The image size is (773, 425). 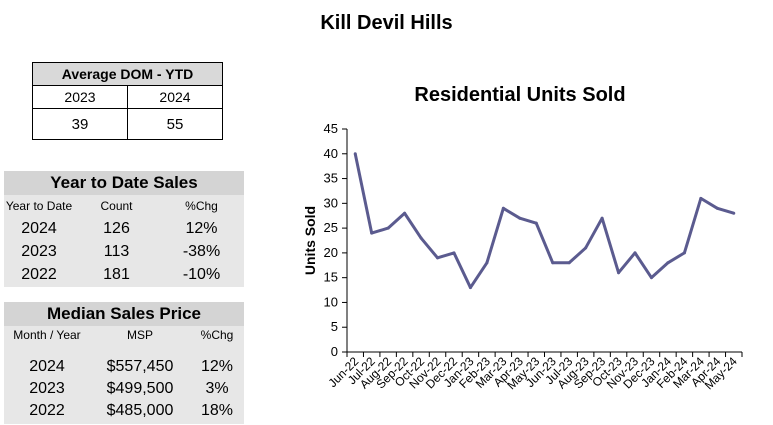 I want to click on y-tick-label: 0, so click(x=334, y=351).